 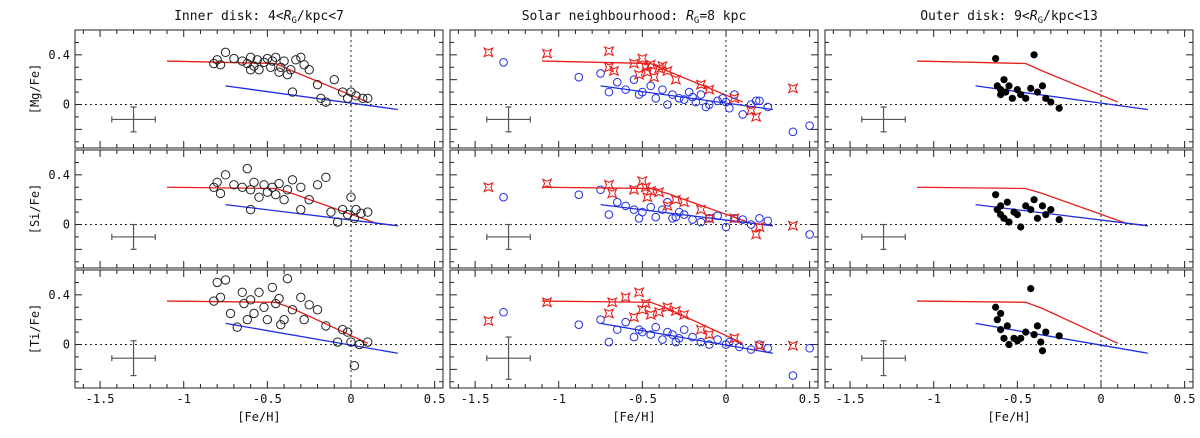 What do you see at coordinates (1100, 399) in the screenshot?
I see `x-tick-label: 0` at bounding box center [1100, 399].